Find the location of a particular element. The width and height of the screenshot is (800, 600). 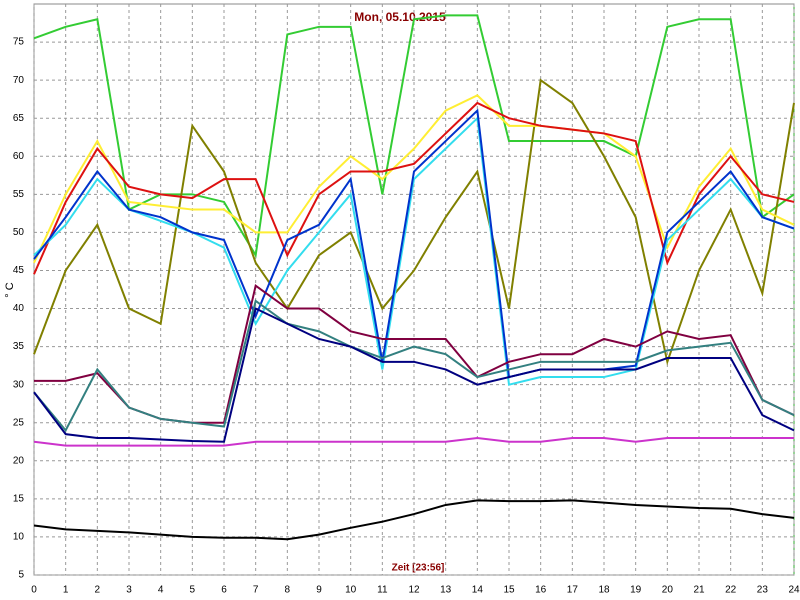

x-tick-label: 16 is located at coordinates (541, 590).